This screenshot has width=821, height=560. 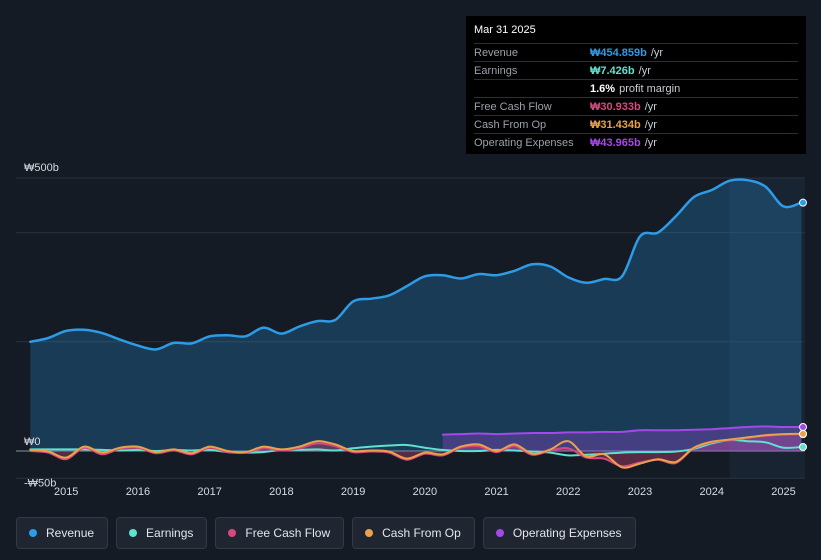 I want to click on x-tick-label: 2019, so click(x=353, y=492).